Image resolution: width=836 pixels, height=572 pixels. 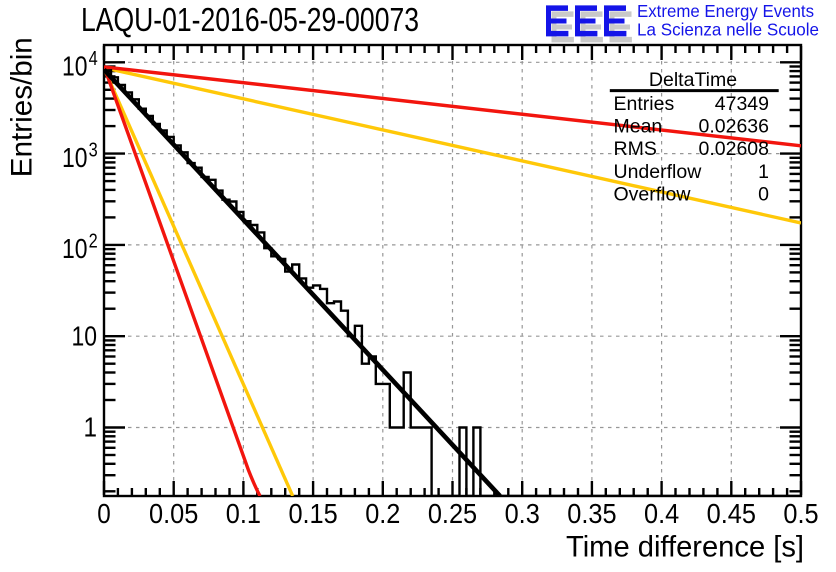 I want to click on svg-text: Time difference [s], so click(x=685, y=546).